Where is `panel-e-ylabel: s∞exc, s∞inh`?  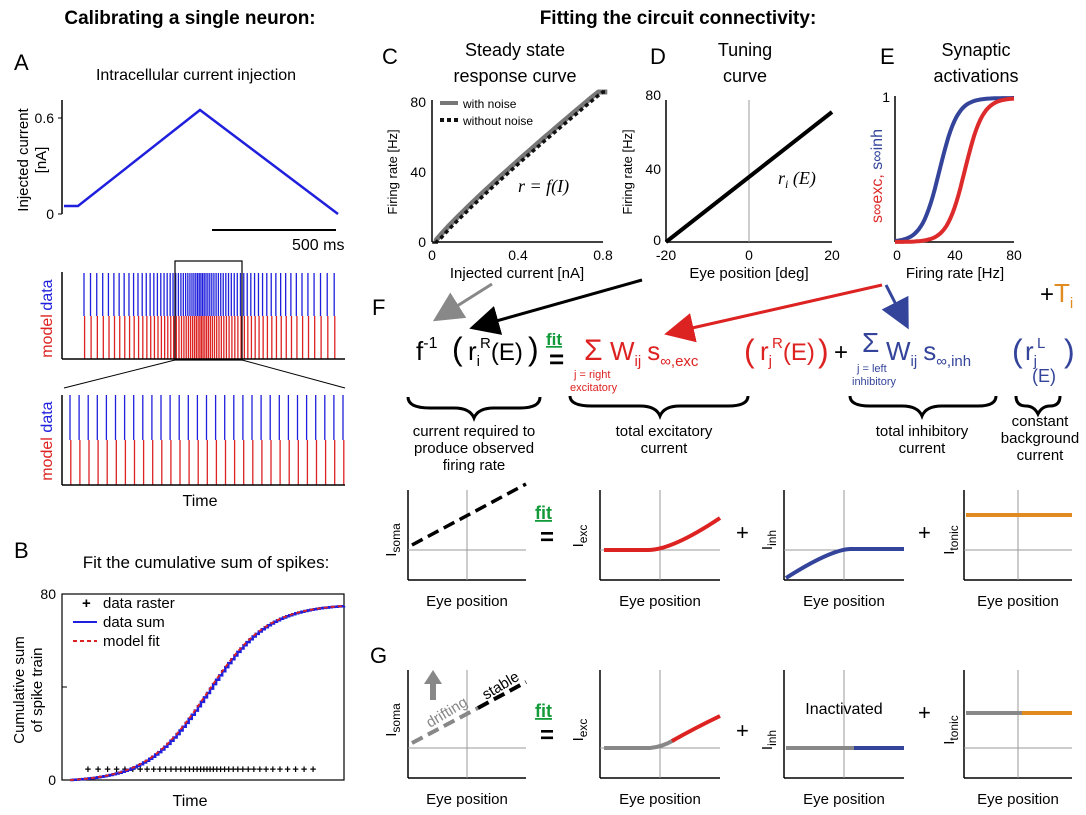
panel-e-ylabel: s∞exc, s∞inh is located at coordinates (877, 176).